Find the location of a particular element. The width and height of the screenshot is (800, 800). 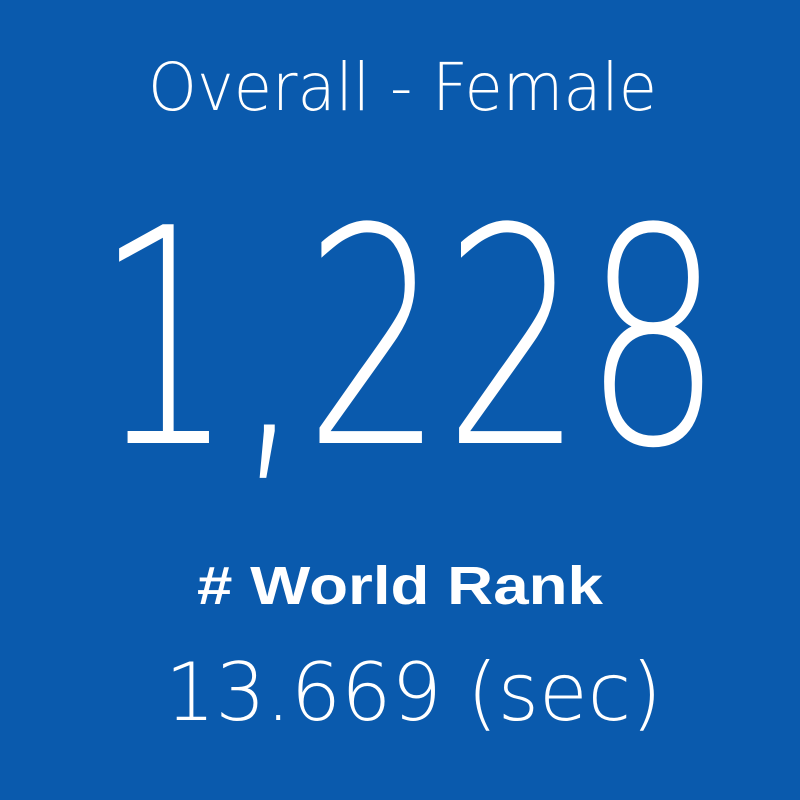

card-detail: 13.669 (sec) is located at coordinates (413, 692).